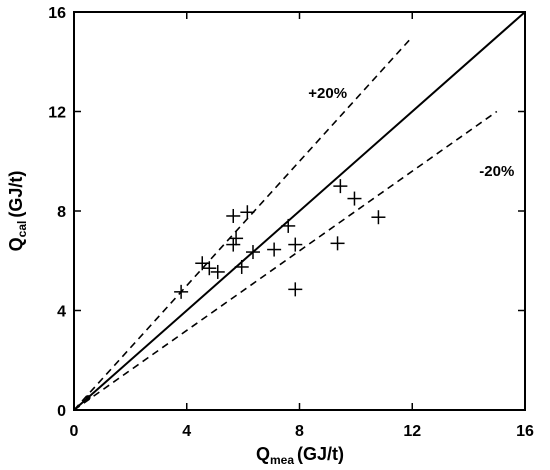 Image resolution: width=550 pixels, height=470 pixels. I want to click on y-tick-label: 8, so click(61, 212).